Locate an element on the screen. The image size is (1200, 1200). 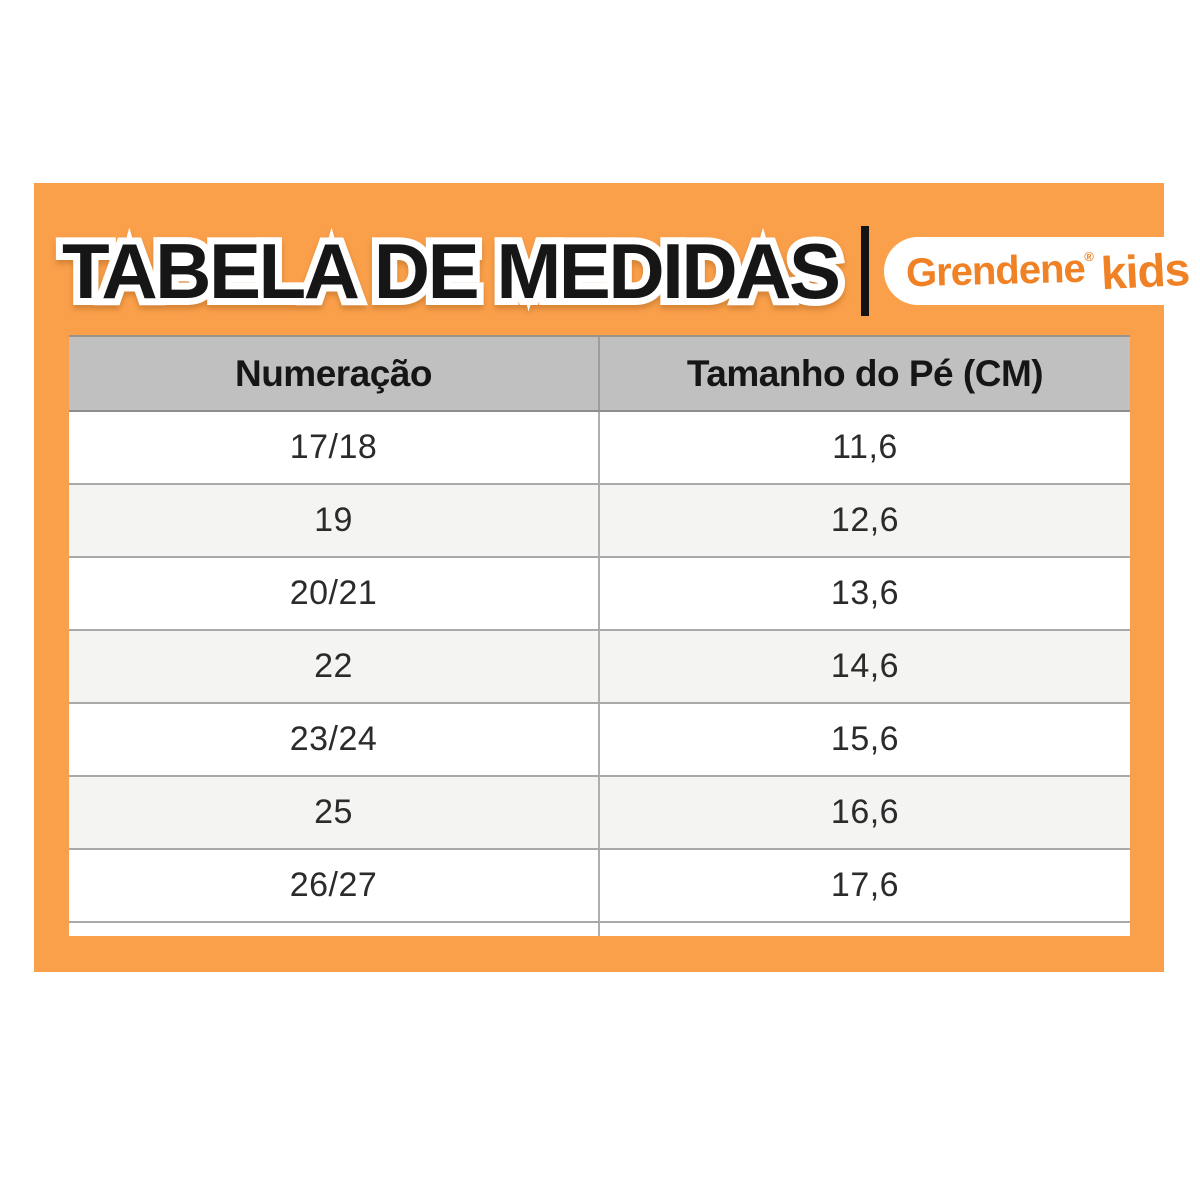
foot-cm-cell: 11,6 is located at coordinates (864, 447).